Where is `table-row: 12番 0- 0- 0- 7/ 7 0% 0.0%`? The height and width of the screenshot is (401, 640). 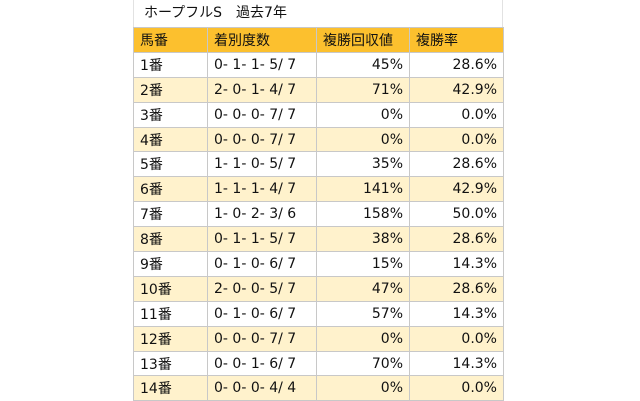
table-row: 12番 0- 0- 0- 7/ 7 0% 0.0% is located at coordinates (318, 338).